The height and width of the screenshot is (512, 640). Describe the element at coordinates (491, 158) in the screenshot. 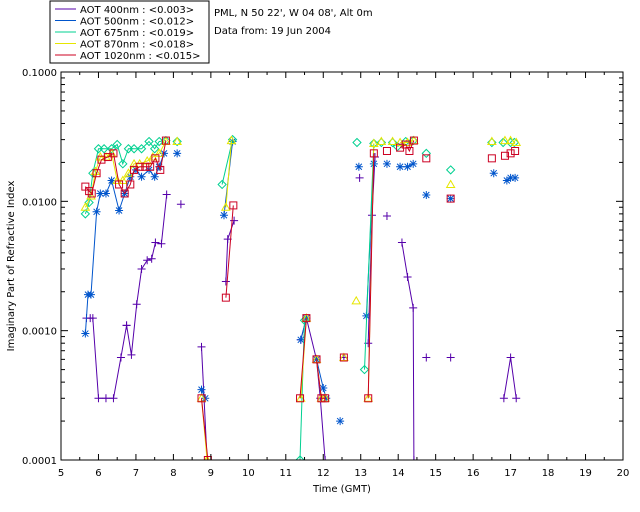

I see `series-4-marker-4-shape` at that location.